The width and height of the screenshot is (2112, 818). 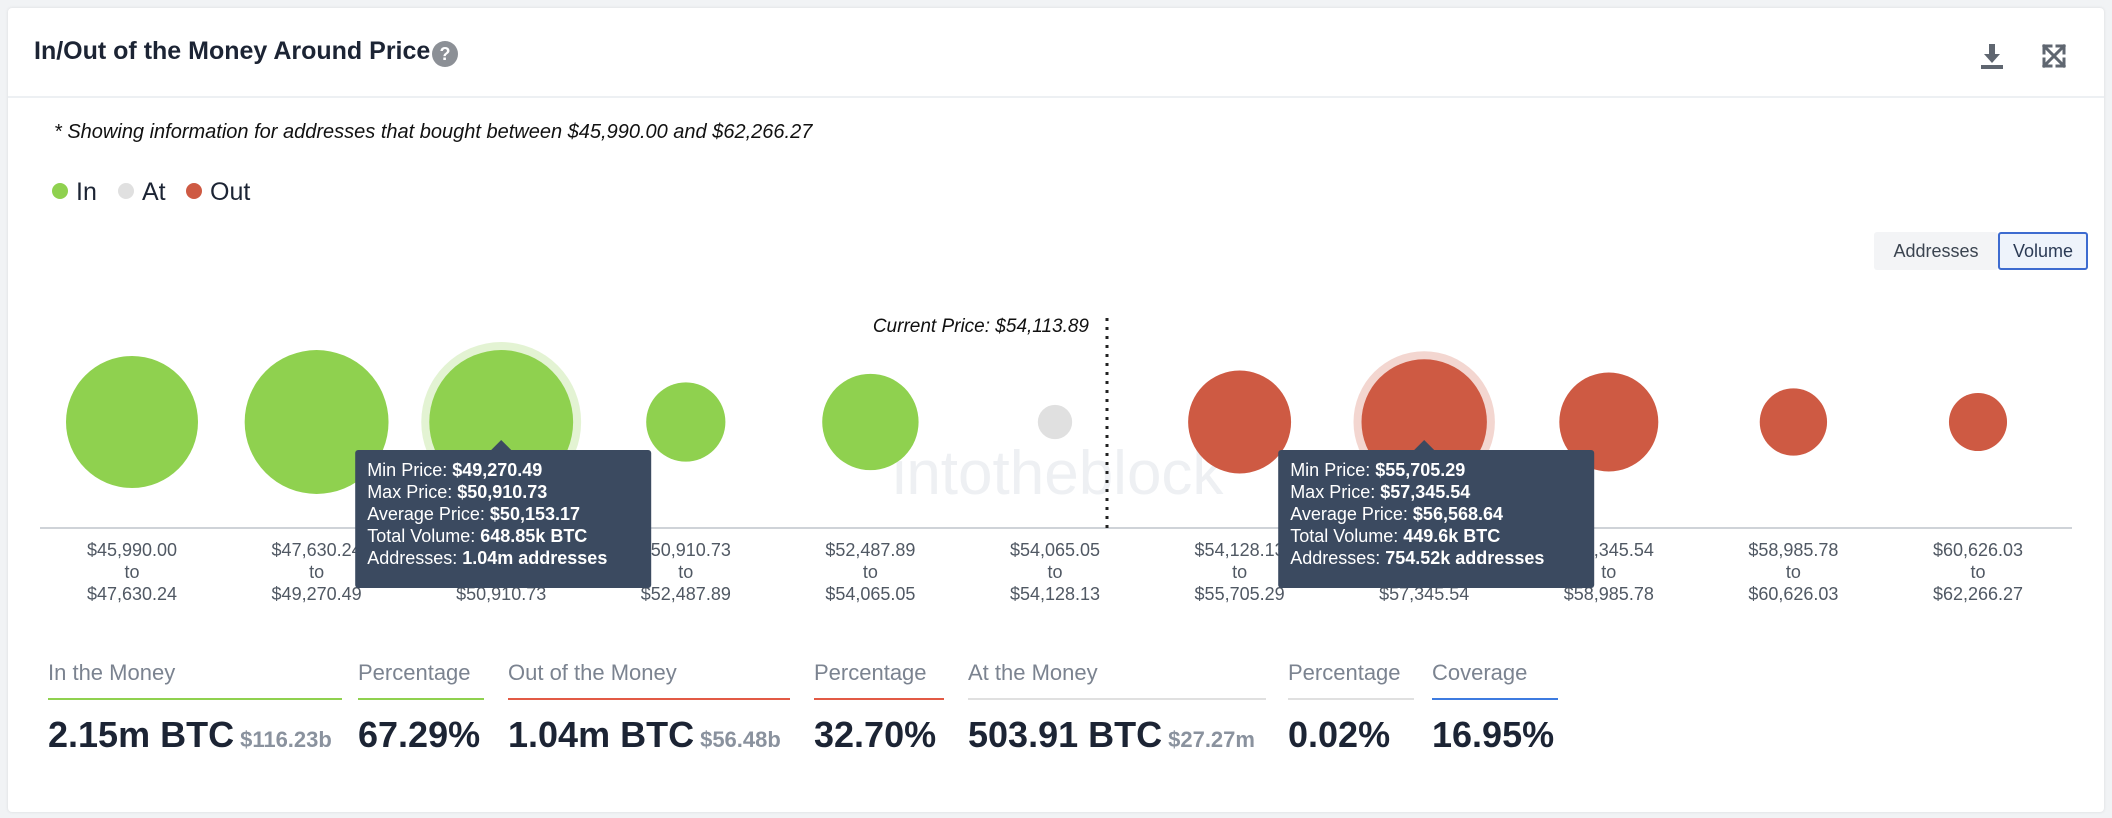 What do you see at coordinates (1117, 708) in the screenshot?
I see `stat-at-the-money: At the Money 503.91 BTC $27.27m` at bounding box center [1117, 708].